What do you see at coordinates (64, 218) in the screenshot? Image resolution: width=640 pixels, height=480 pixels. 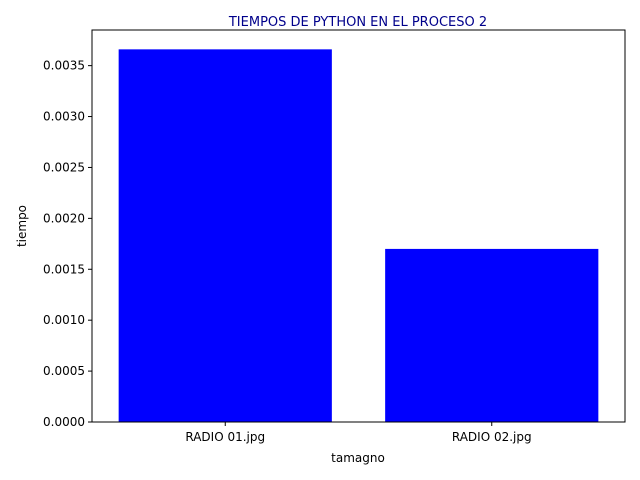 I see `y-tick-label: 0.0020` at bounding box center [64, 218].